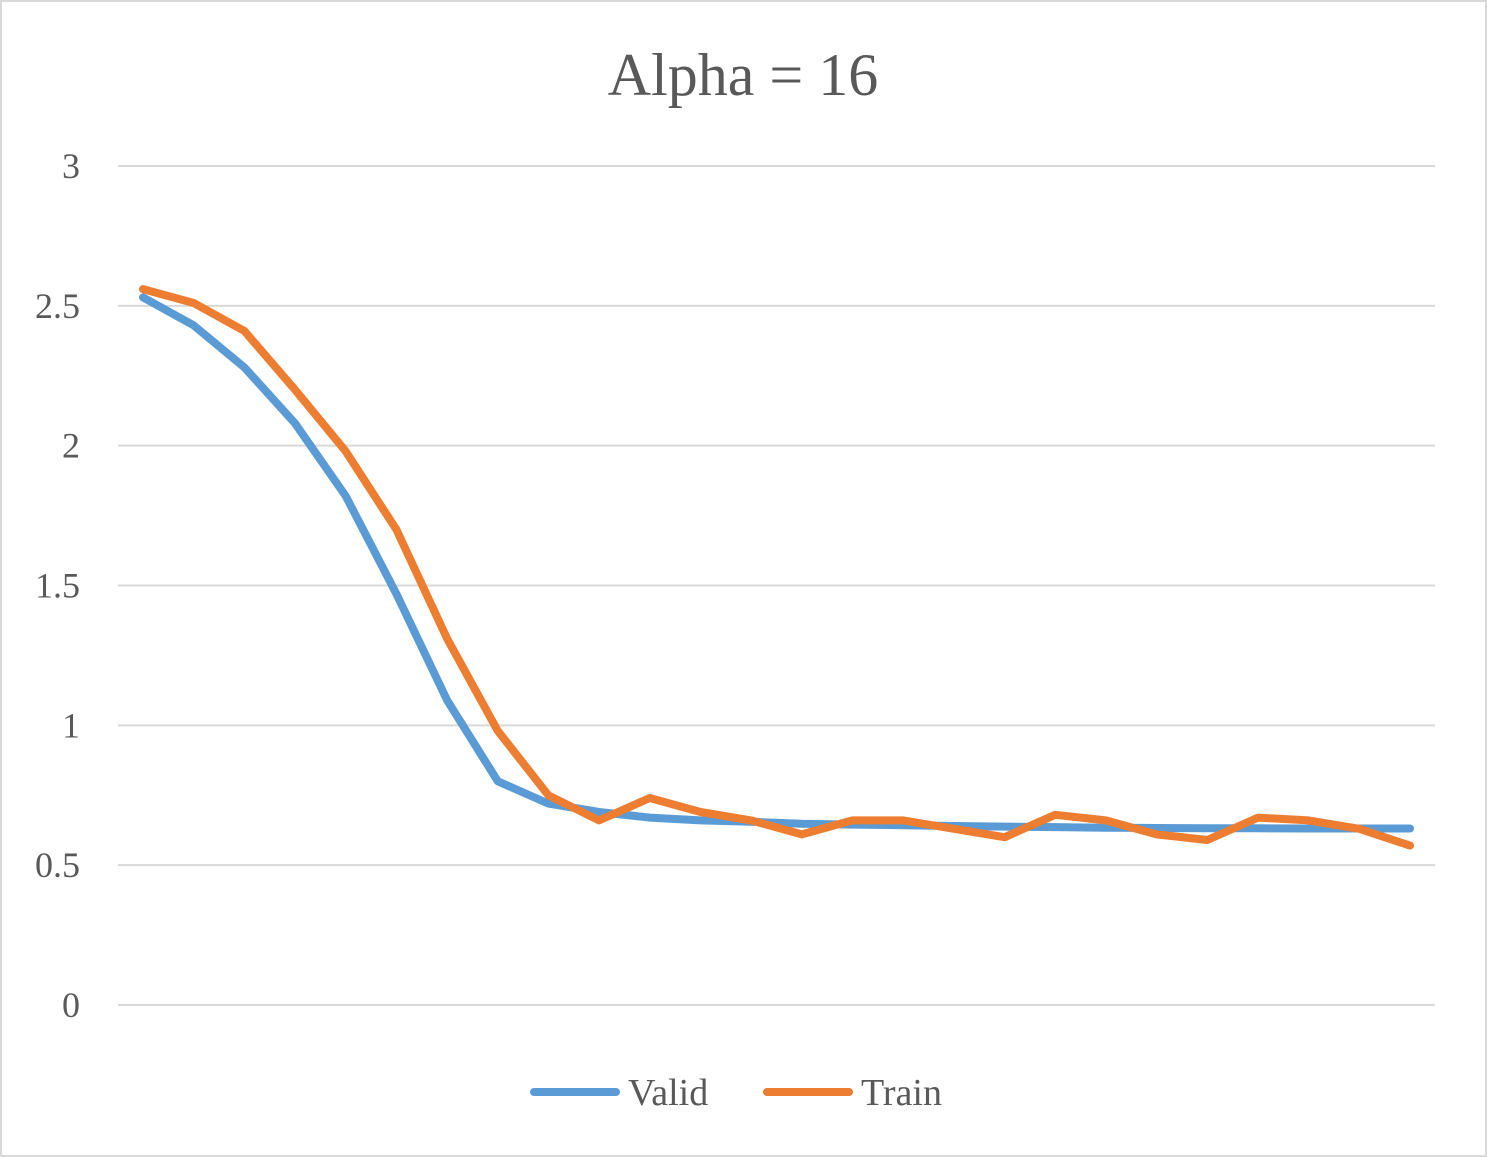  I want to click on y-tick-label: 0, so click(71, 1005).